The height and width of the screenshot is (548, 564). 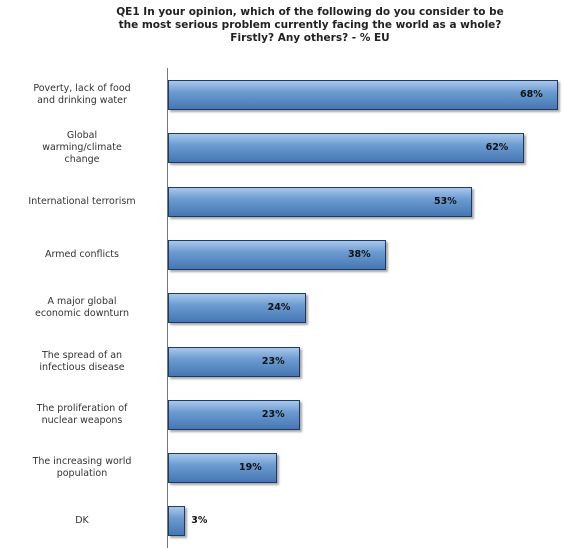 What do you see at coordinates (445, 201) in the screenshot?
I see `value-label: 53%` at bounding box center [445, 201].